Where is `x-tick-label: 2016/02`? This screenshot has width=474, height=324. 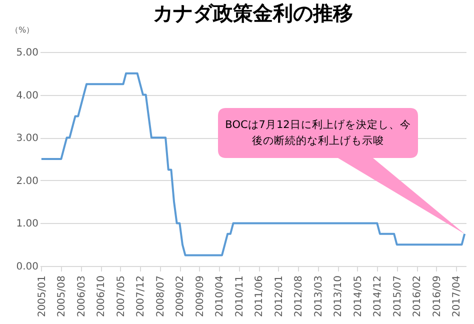
x-tick-label: 2016/02 is located at coordinates (418, 297).